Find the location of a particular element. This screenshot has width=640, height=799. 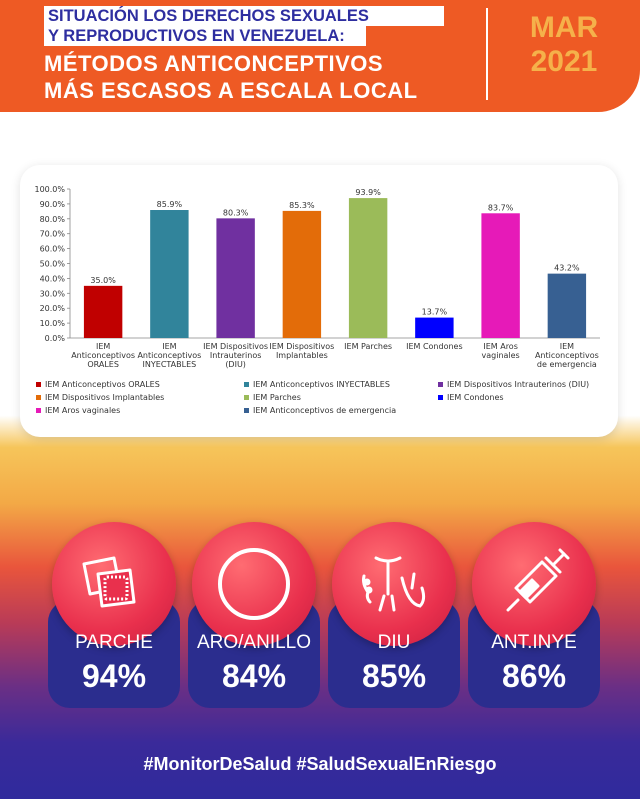

legend-item: IEM Condones is located at coordinates (471, 397).